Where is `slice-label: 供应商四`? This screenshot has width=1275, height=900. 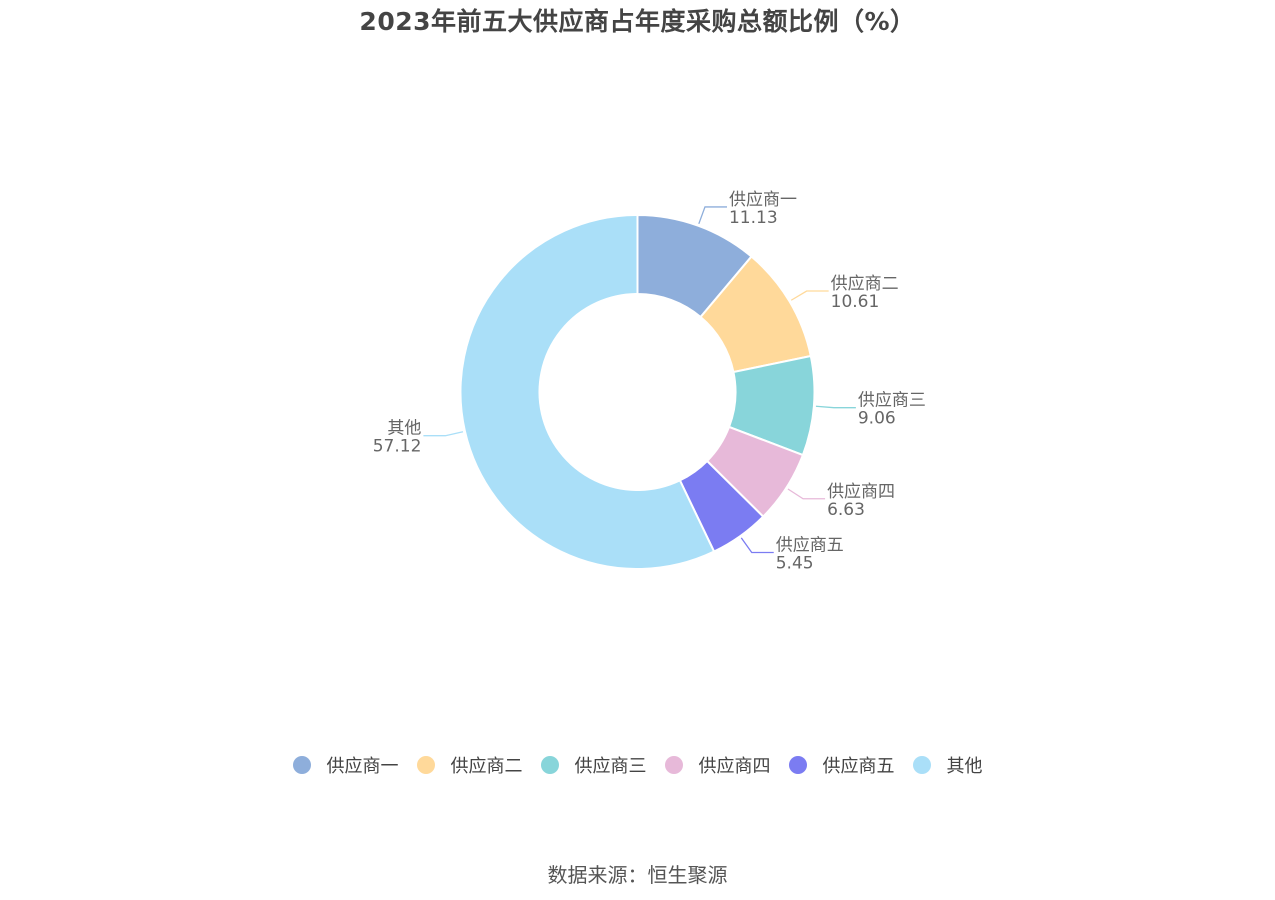 slice-label: 供应商四 is located at coordinates (861, 492).